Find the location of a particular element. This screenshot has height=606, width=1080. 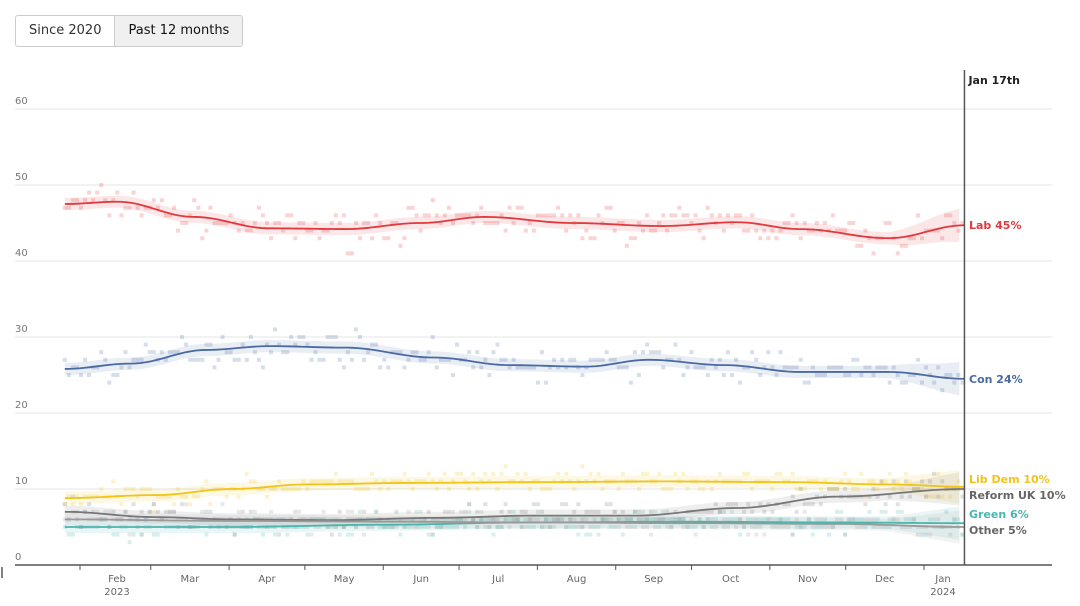

y-tick-label: 10 is located at coordinates (21, 481).